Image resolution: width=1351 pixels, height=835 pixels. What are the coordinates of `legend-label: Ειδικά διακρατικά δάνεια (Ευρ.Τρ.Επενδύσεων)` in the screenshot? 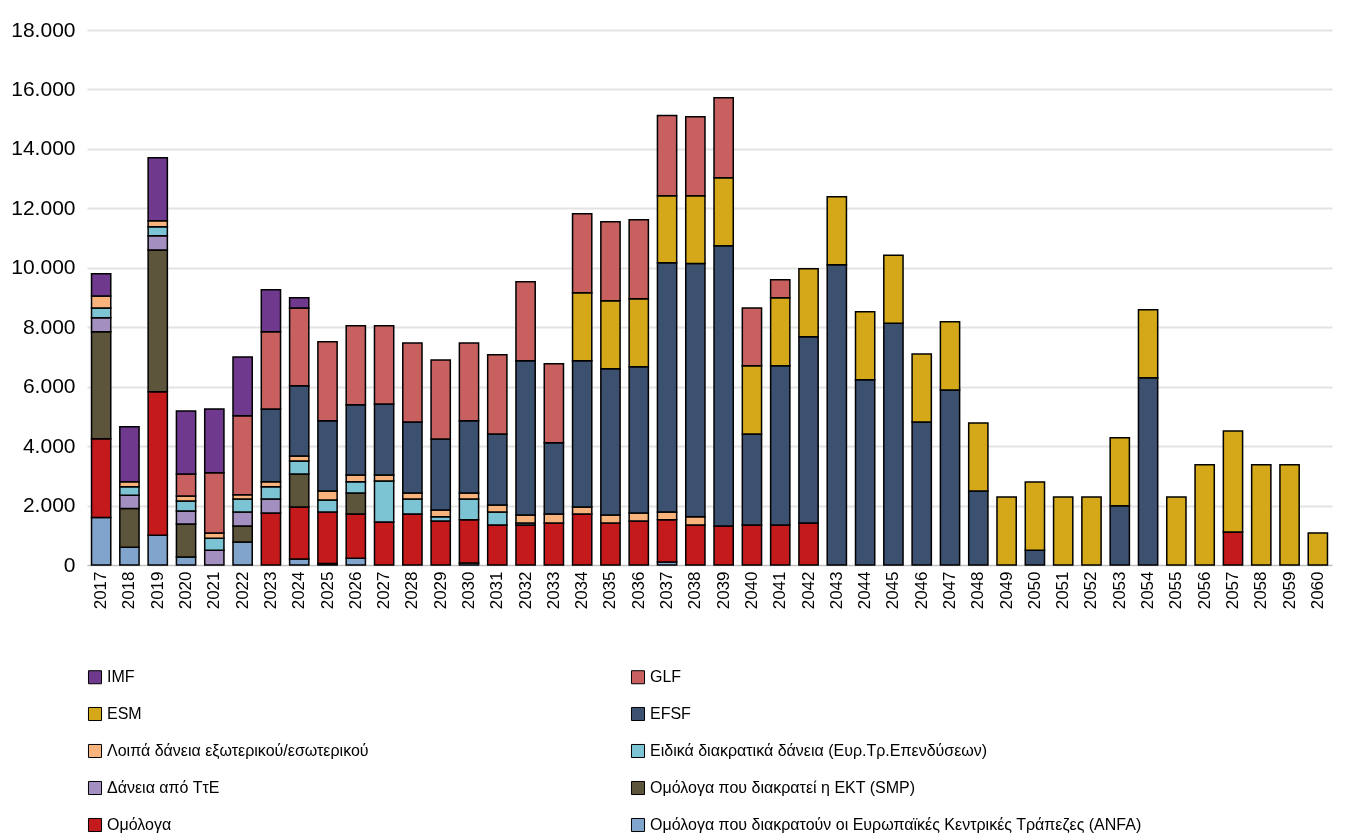 It's located at (819, 750).